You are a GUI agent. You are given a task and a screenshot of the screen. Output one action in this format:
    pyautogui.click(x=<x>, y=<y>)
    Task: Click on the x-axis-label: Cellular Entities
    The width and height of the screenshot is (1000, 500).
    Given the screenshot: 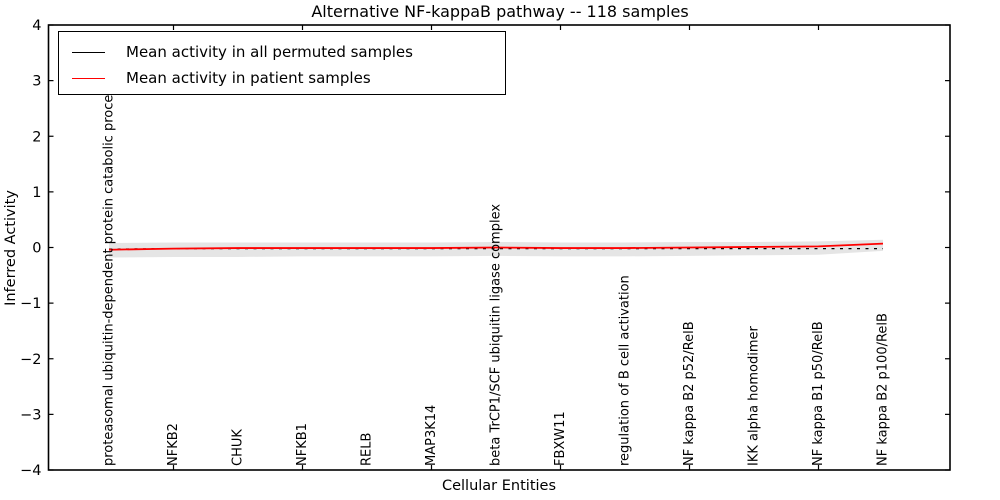 What is the action you would take?
    pyautogui.click(x=499, y=486)
    